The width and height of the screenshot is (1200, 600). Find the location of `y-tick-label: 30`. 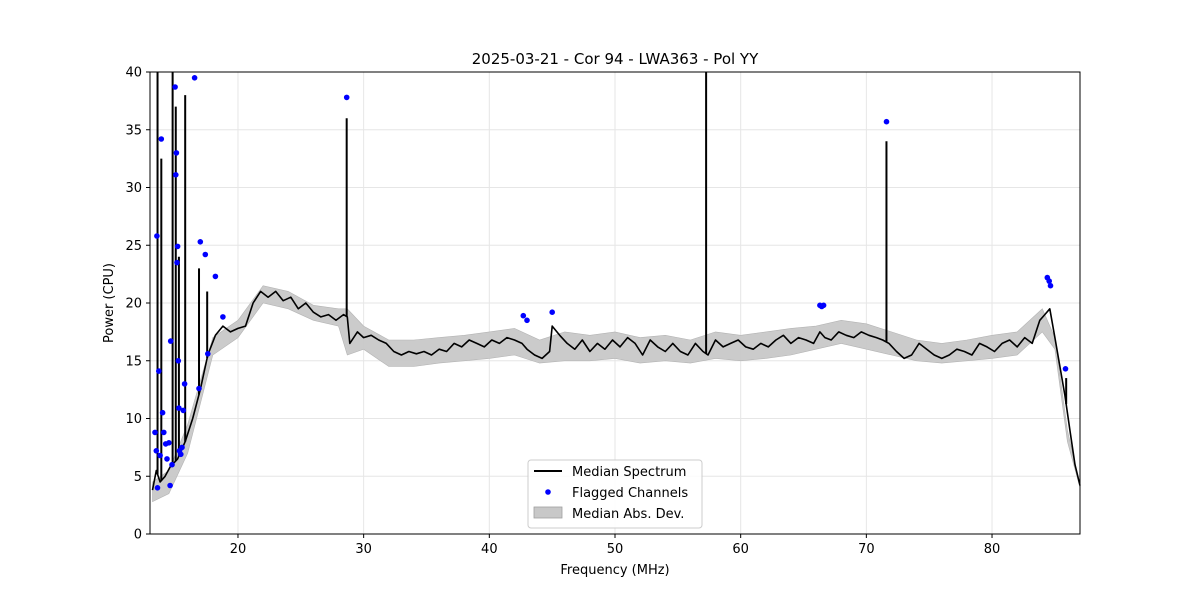

y-tick-label: 30 is located at coordinates (133, 188).